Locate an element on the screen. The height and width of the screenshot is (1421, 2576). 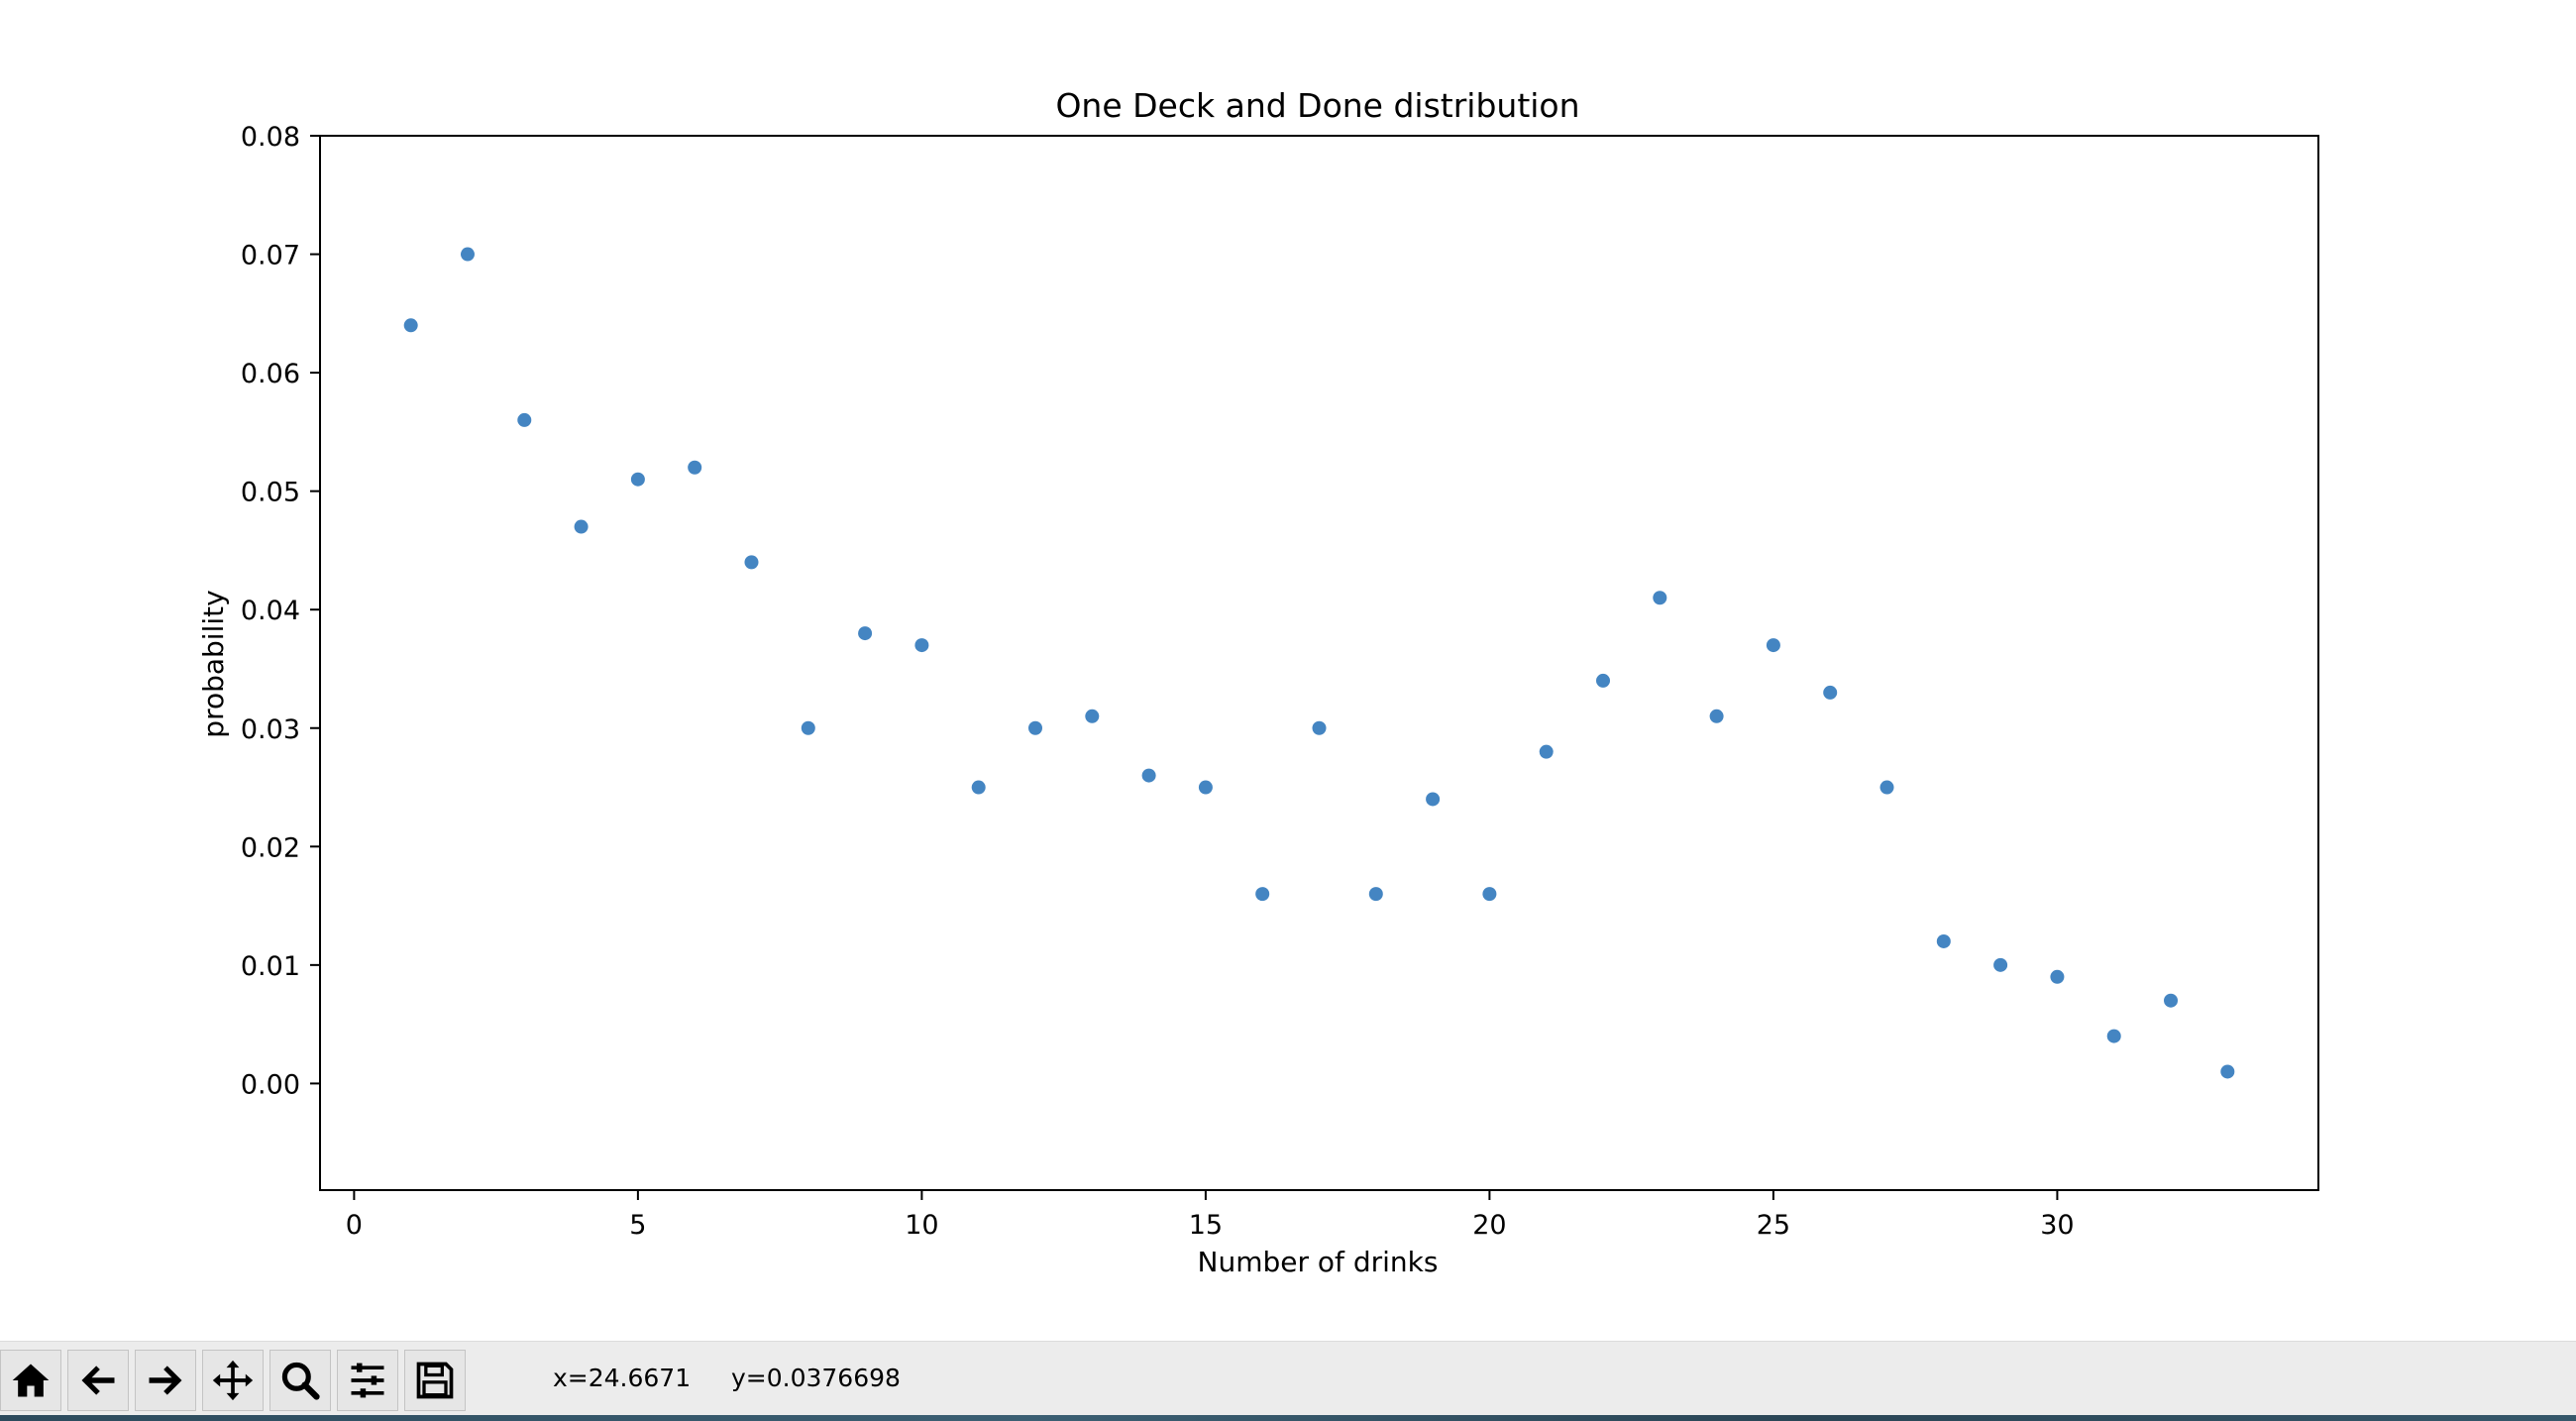
x-coordinate-readout: x=24.6671 is located at coordinates (622, 1378).